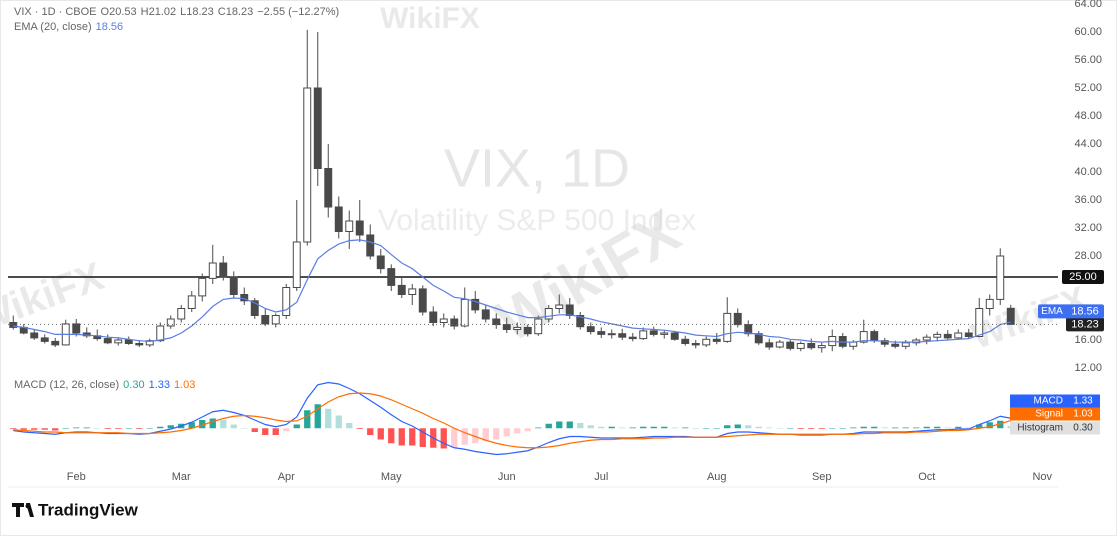 The height and width of the screenshot is (536, 1117). I want to click on macd-legend-value: 1.03, so click(1083, 414).